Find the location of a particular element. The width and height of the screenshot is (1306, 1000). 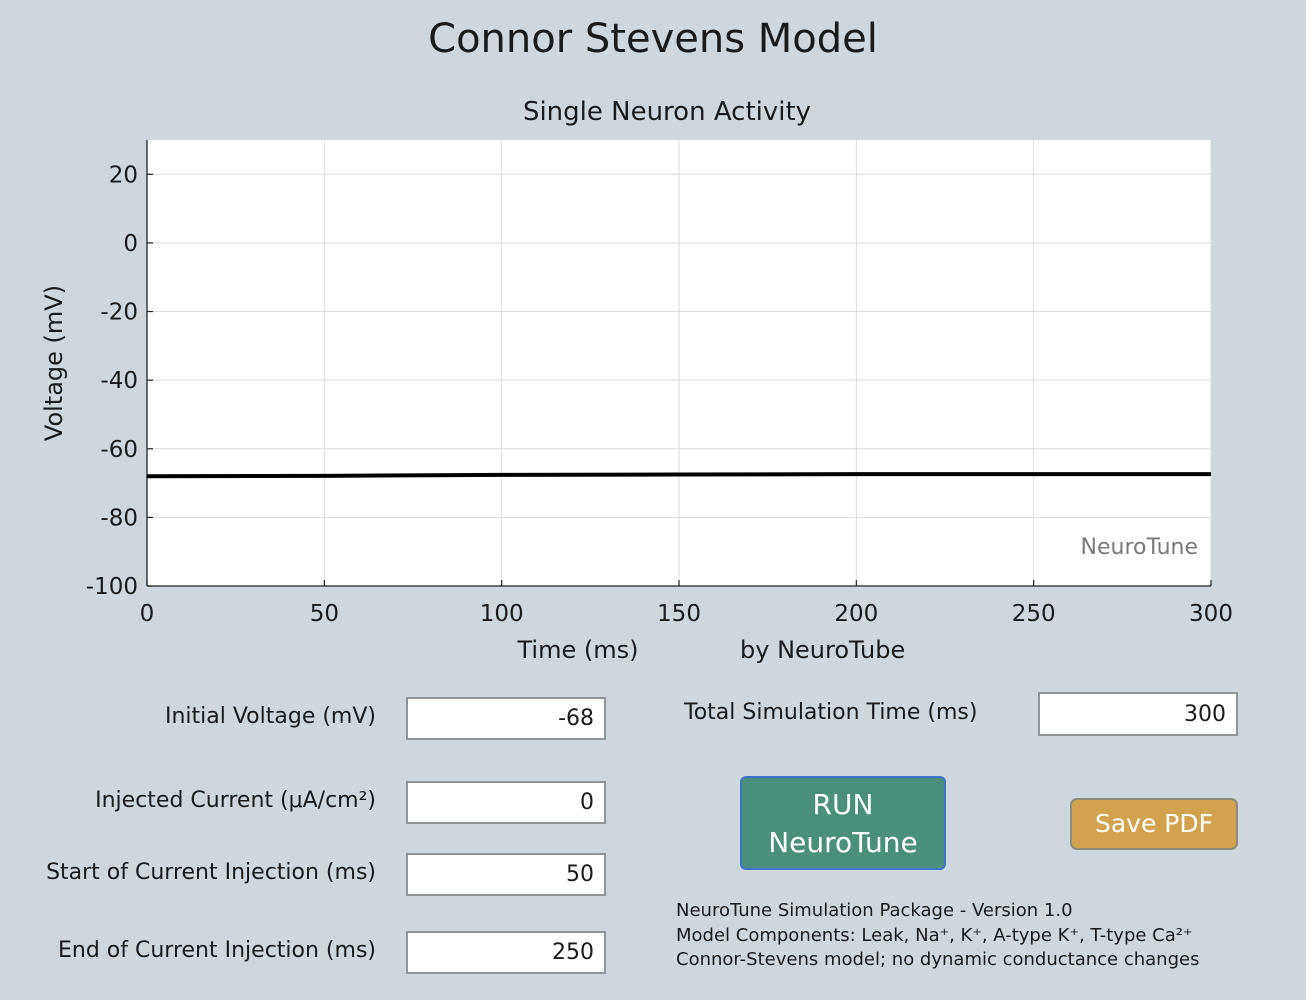

y-tick-label: -100 is located at coordinates (112, 587).